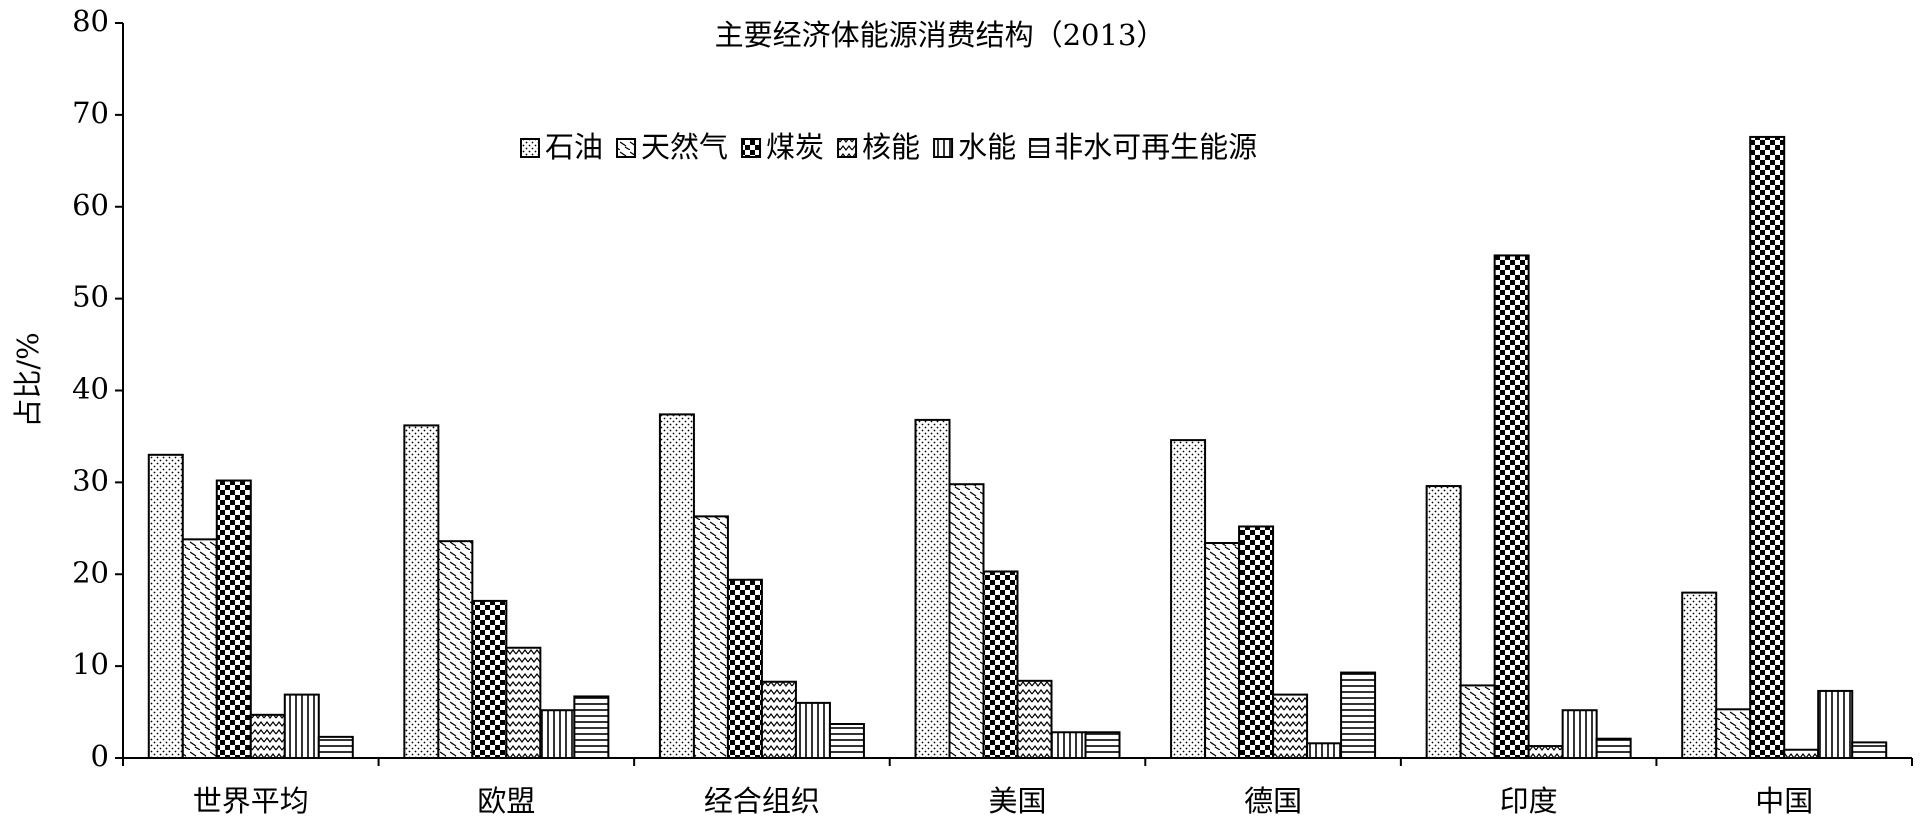 This screenshot has height=835, width=1922. I want to click on y-tick-label: 20, so click(90, 572).